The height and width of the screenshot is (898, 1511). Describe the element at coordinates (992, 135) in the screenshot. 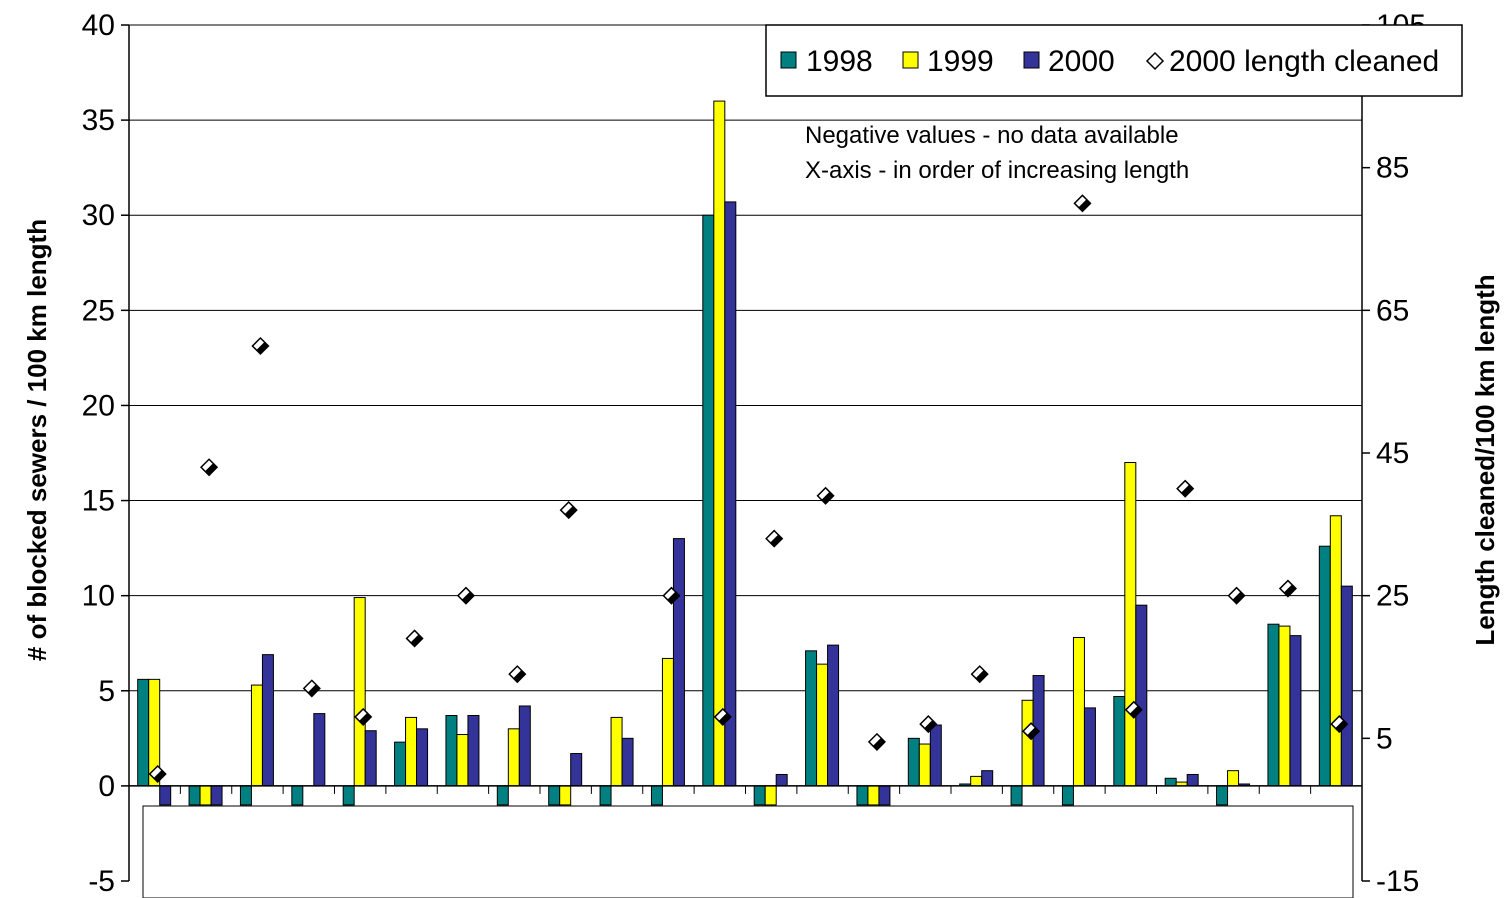

I see `annotation-negative-values: Negative values - no data available` at that location.